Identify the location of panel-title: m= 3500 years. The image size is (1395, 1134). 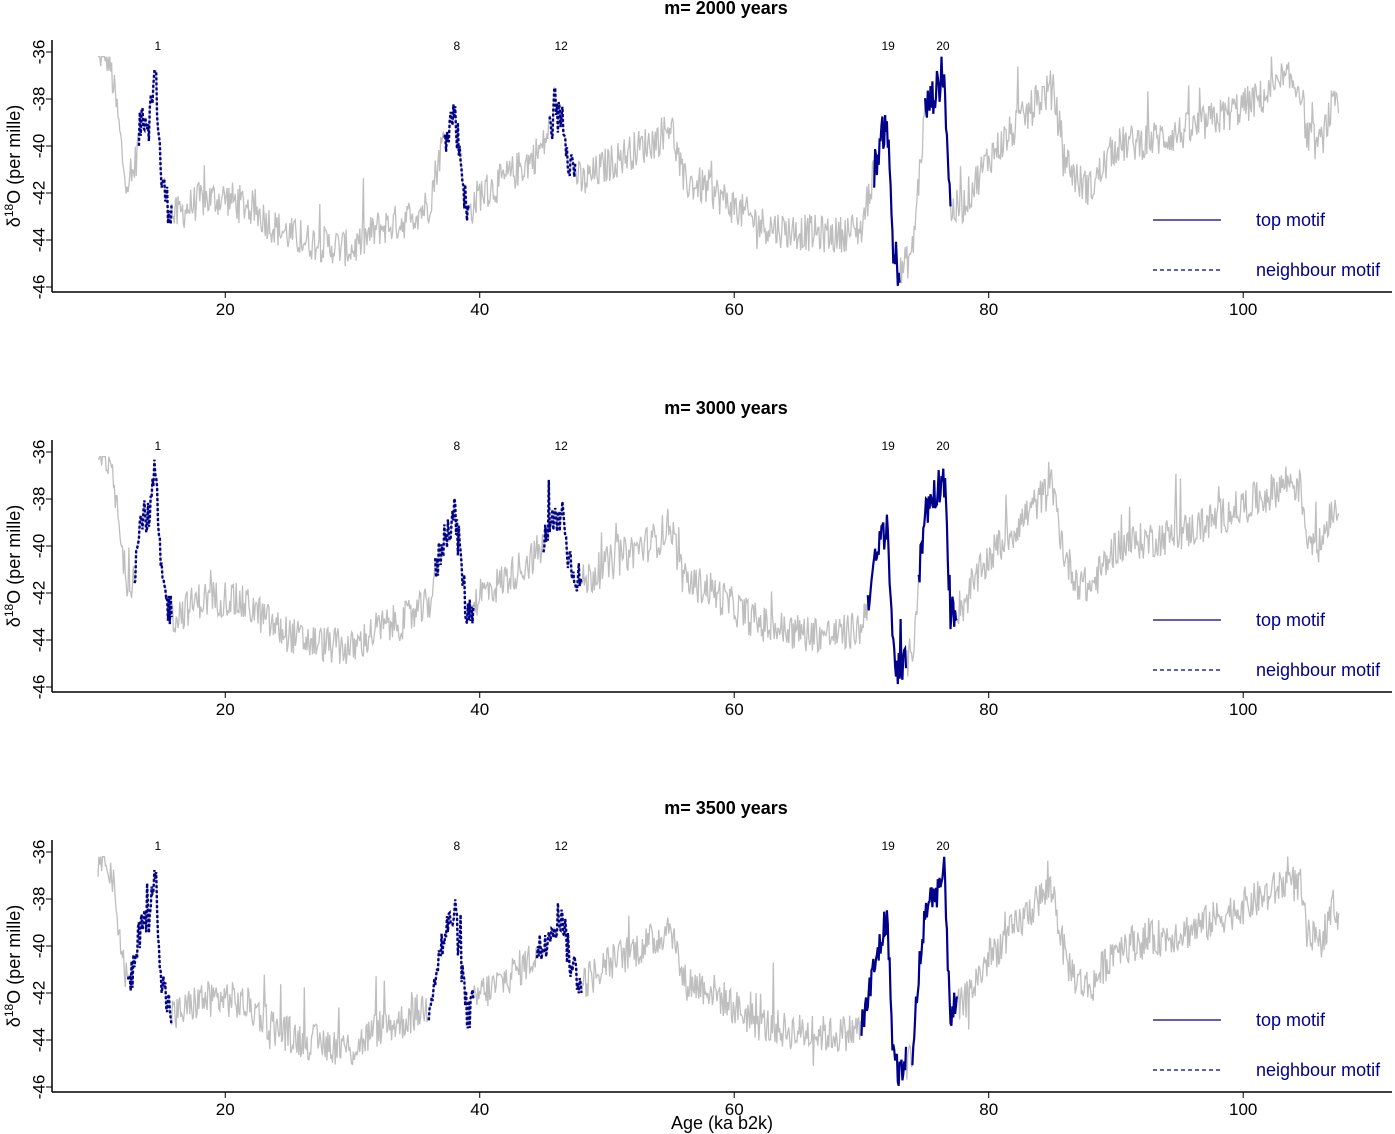
(726, 808).